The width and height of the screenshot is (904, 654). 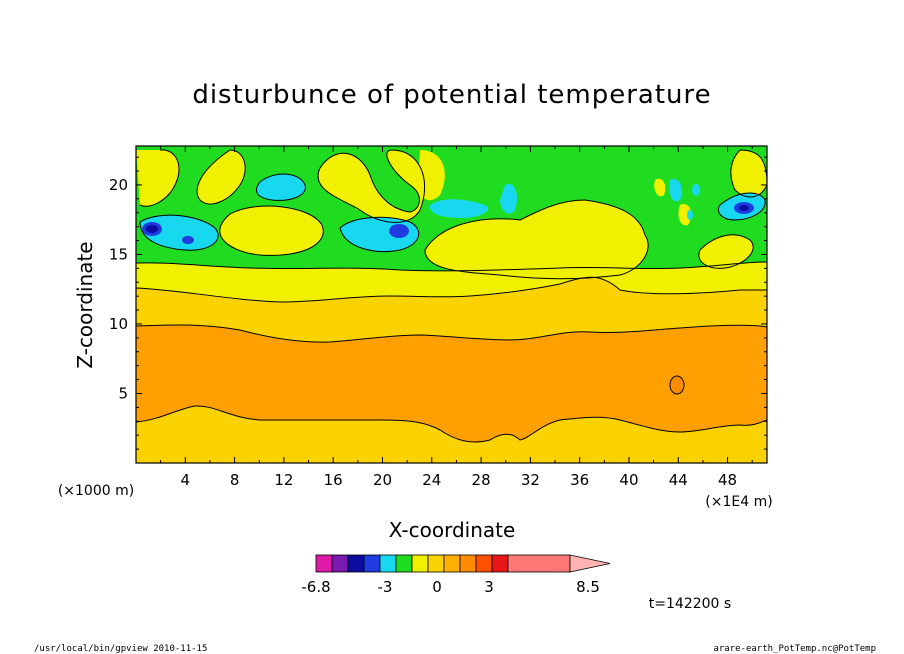 What do you see at coordinates (590, 563) in the screenshot?
I see `colorbar-extension` at bounding box center [590, 563].